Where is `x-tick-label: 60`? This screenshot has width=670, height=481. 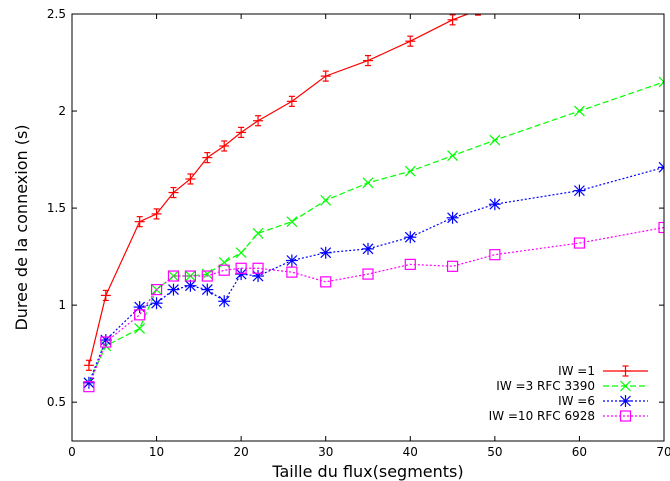 x-tick-label: 60 is located at coordinates (579, 452).